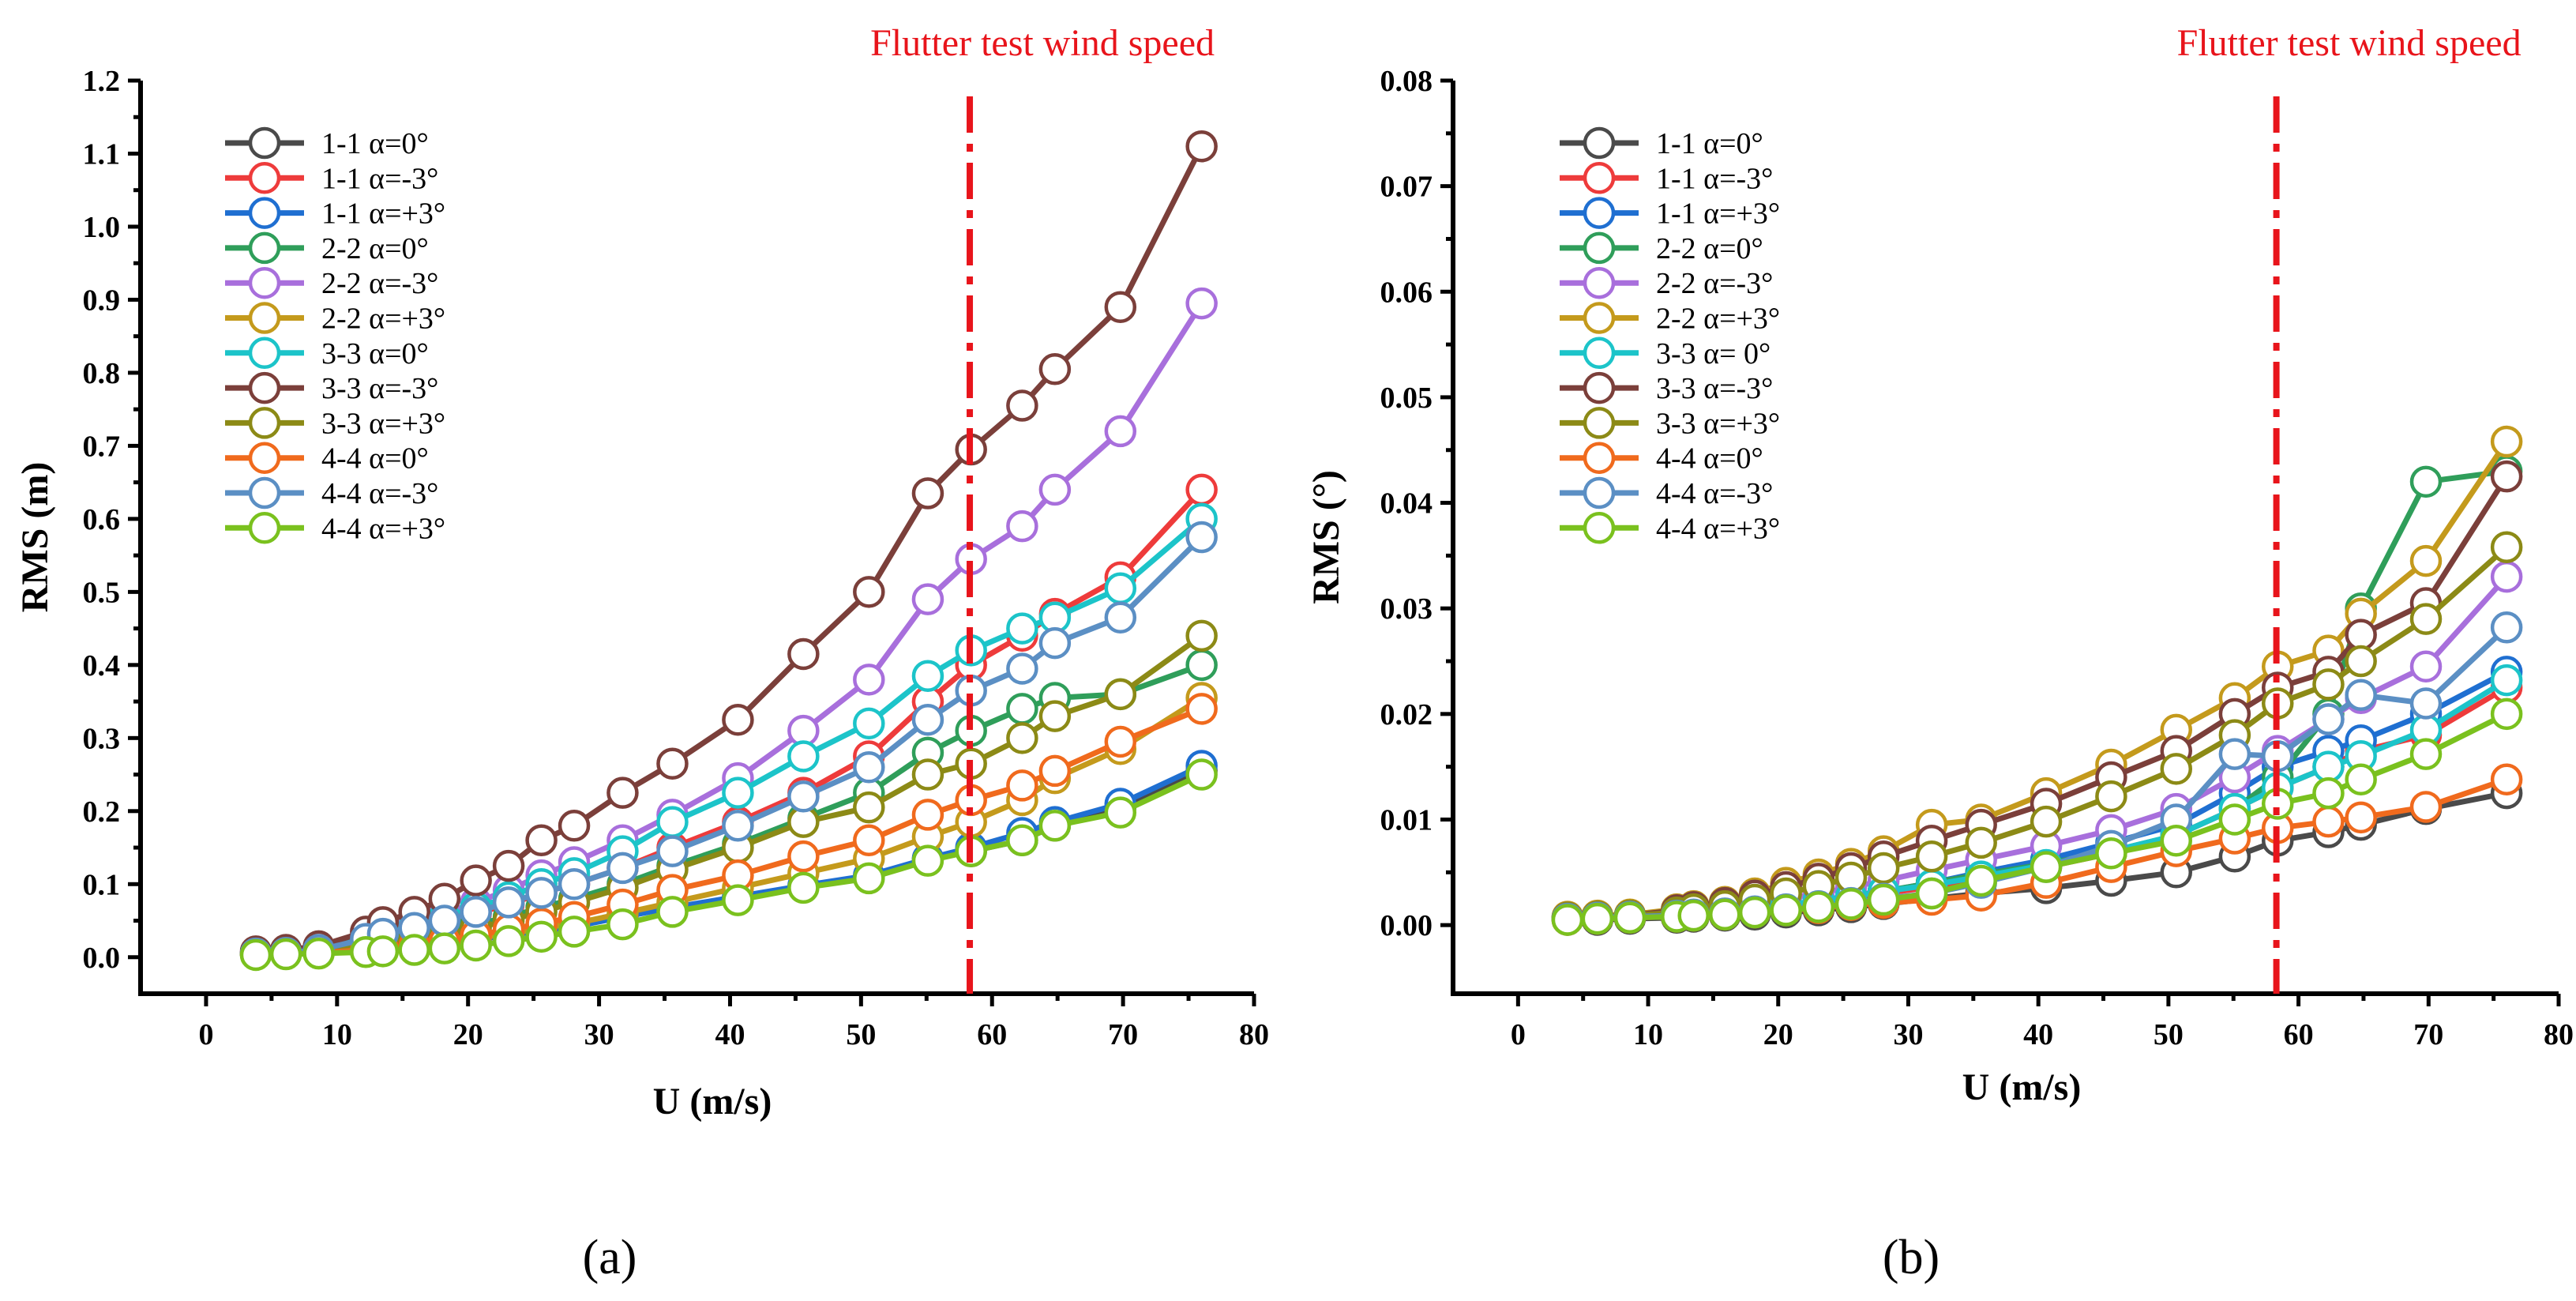 This screenshot has width=2576, height=1301. Describe the element at coordinates (379, 283) in the screenshot. I see `legend-label: 2-2 α=-3°` at that location.